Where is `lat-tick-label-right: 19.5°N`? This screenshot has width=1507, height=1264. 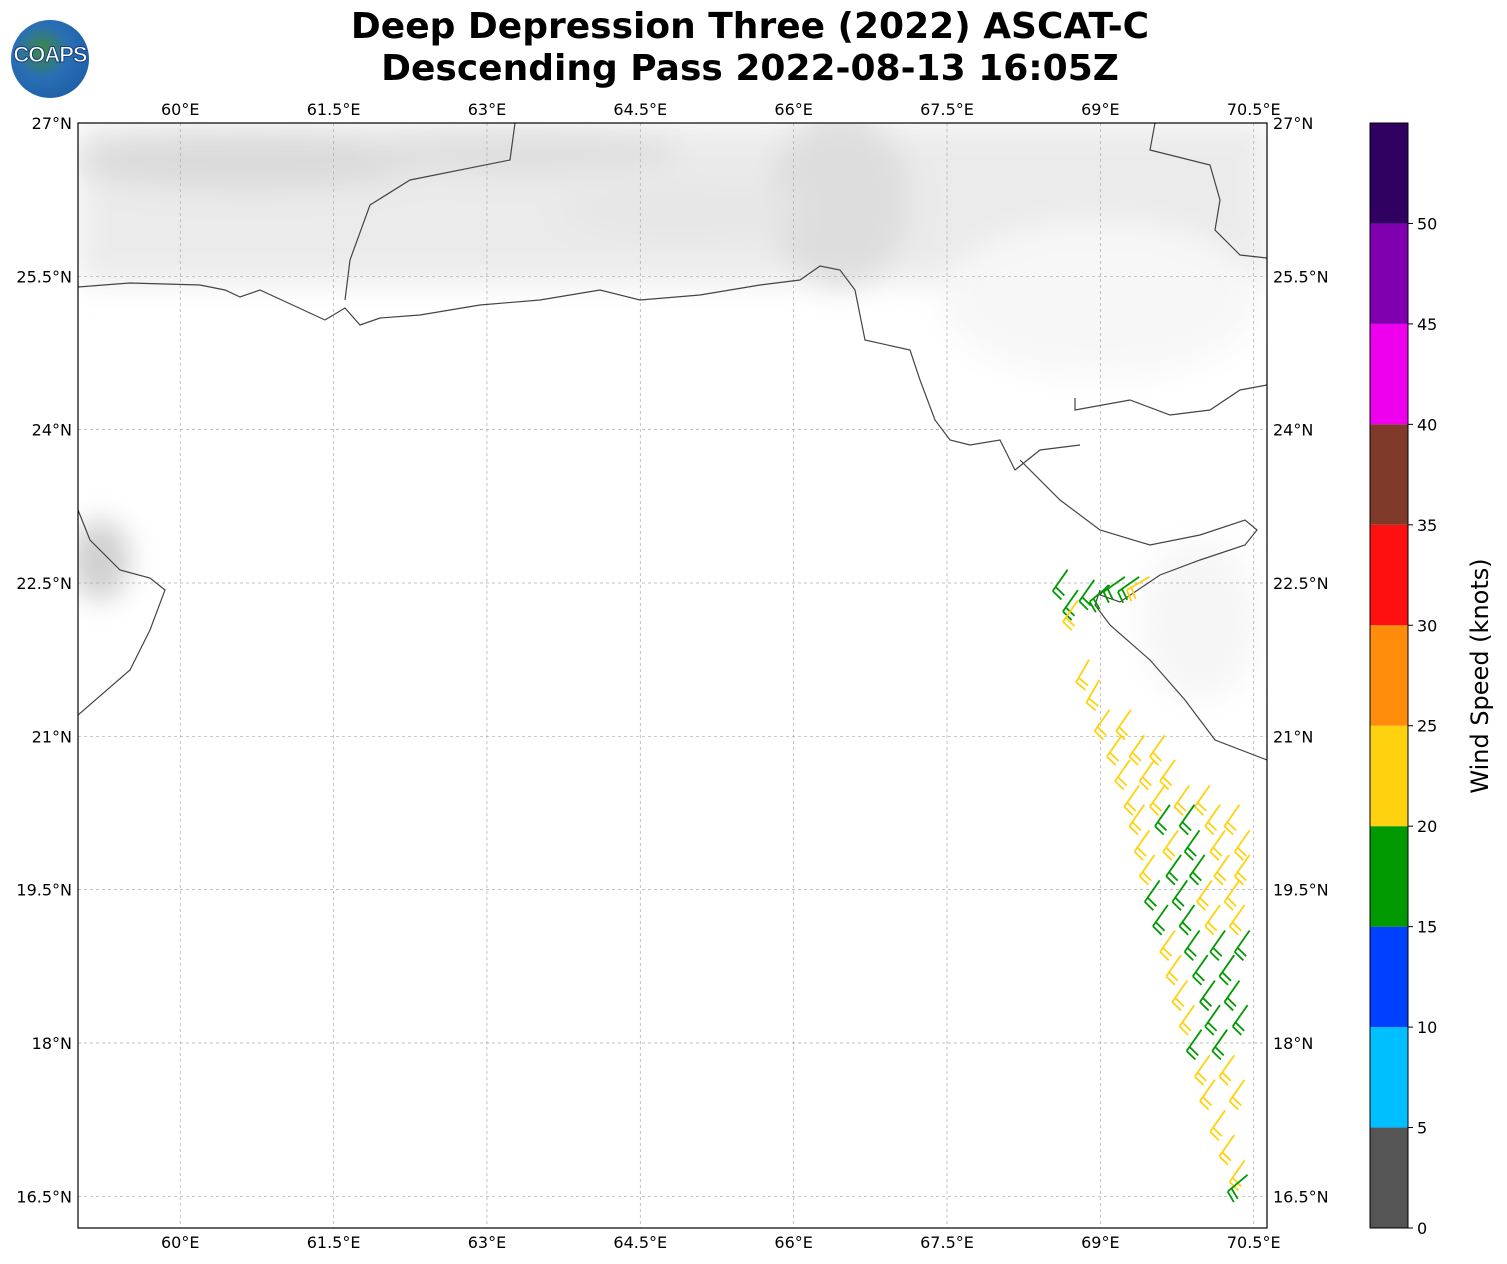
lat-tick-label-right: 19.5°N is located at coordinates (1301, 890).